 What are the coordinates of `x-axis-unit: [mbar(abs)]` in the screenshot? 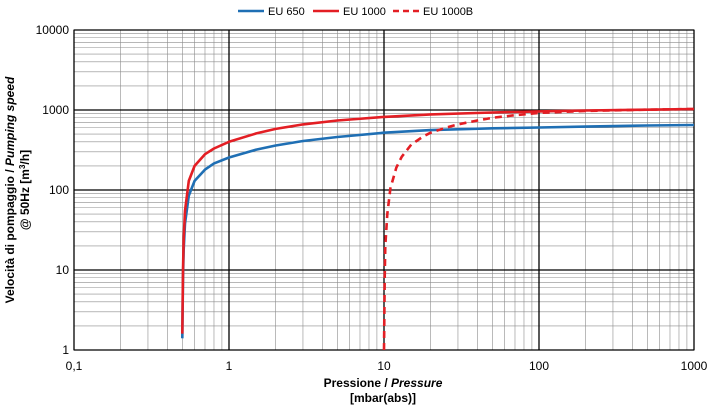 It's located at (383, 398).